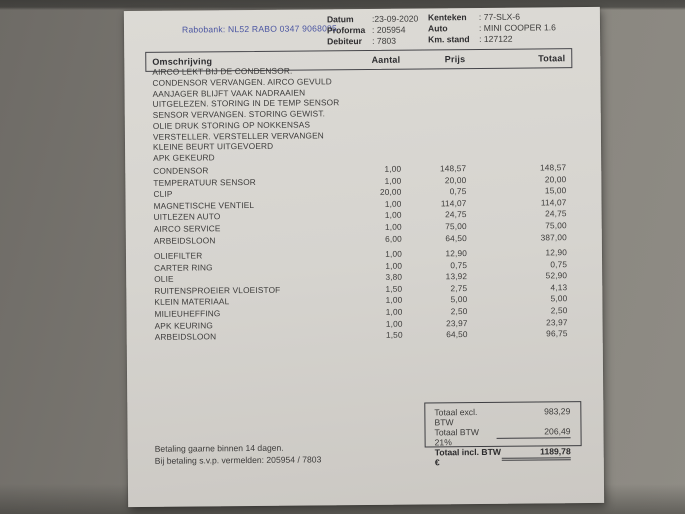  What do you see at coordinates (517, 27) in the screenshot?
I see `meta-value: : MINI COOPER 1.6` at bounding box center [517, 27].